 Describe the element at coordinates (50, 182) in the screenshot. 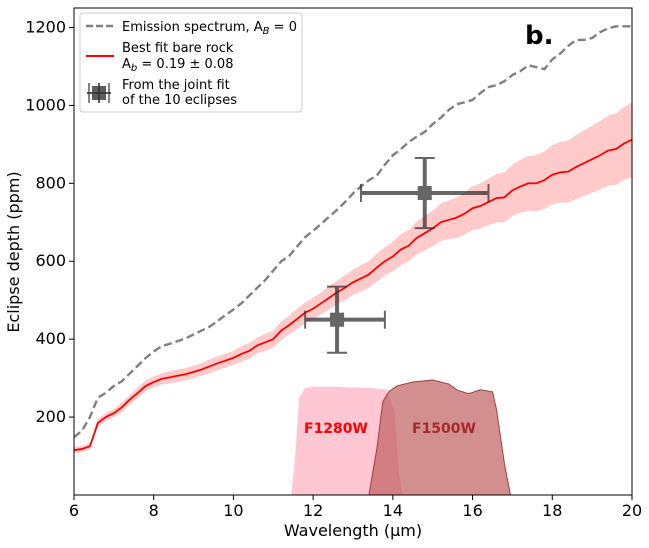

I see `y-tick-label-800: 800` at that location.